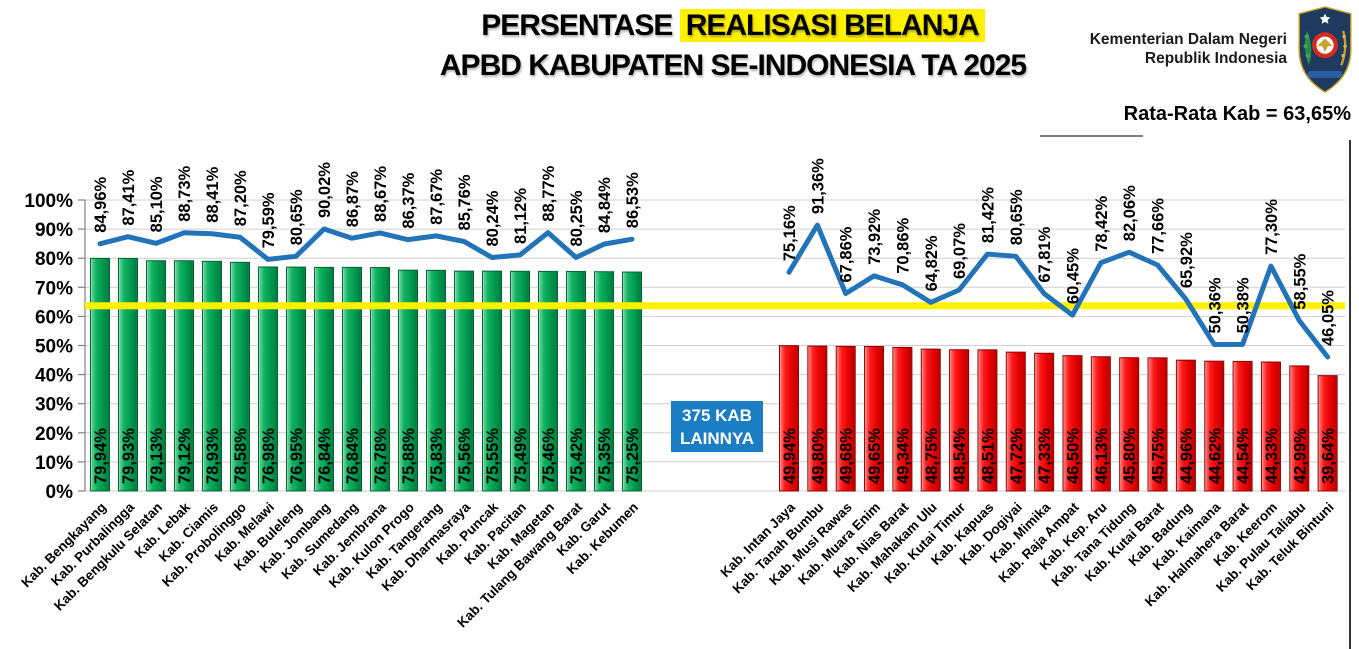 The width and height of the screenshot is (1359, 649). I want to click on bar-value-label: 47,33%, so click(1045, 456).